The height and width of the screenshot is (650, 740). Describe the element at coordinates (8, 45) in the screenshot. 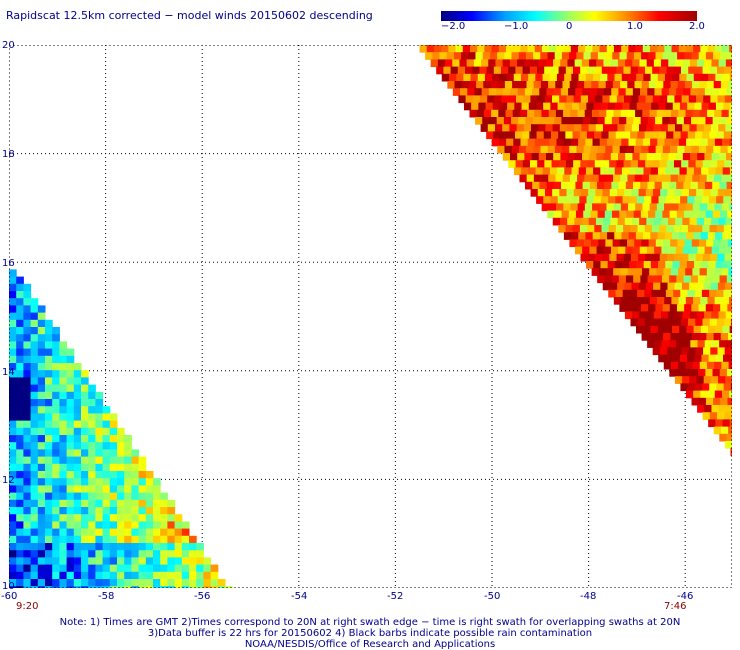

I see `lat-tick: 20` at that location.